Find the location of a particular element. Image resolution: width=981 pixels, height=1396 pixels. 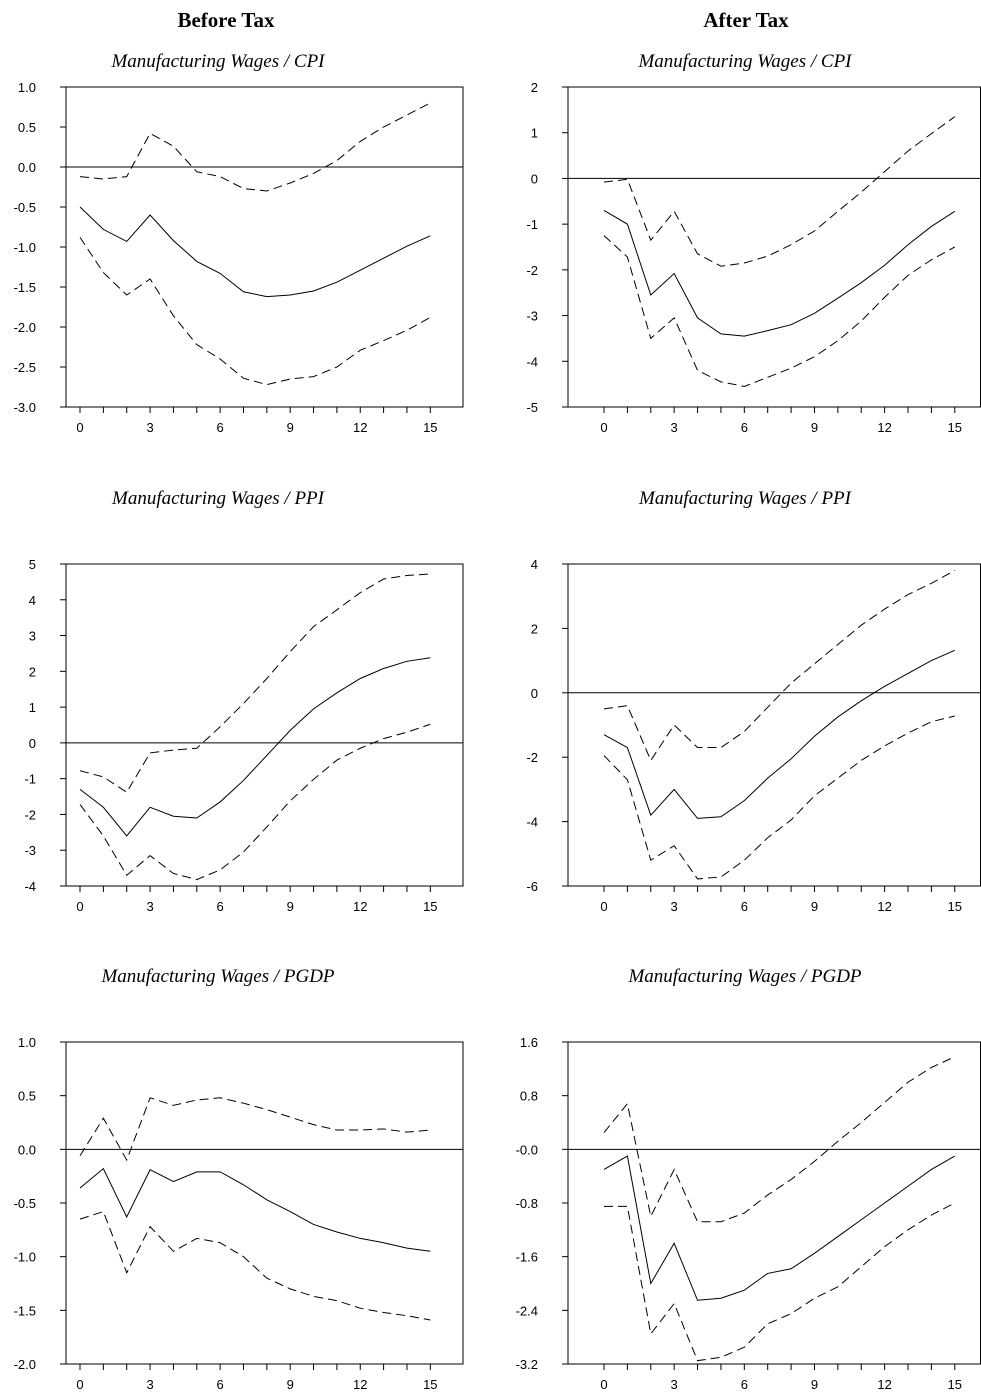

y-tick-label: 0.5 is located at coordinates (27, 127).